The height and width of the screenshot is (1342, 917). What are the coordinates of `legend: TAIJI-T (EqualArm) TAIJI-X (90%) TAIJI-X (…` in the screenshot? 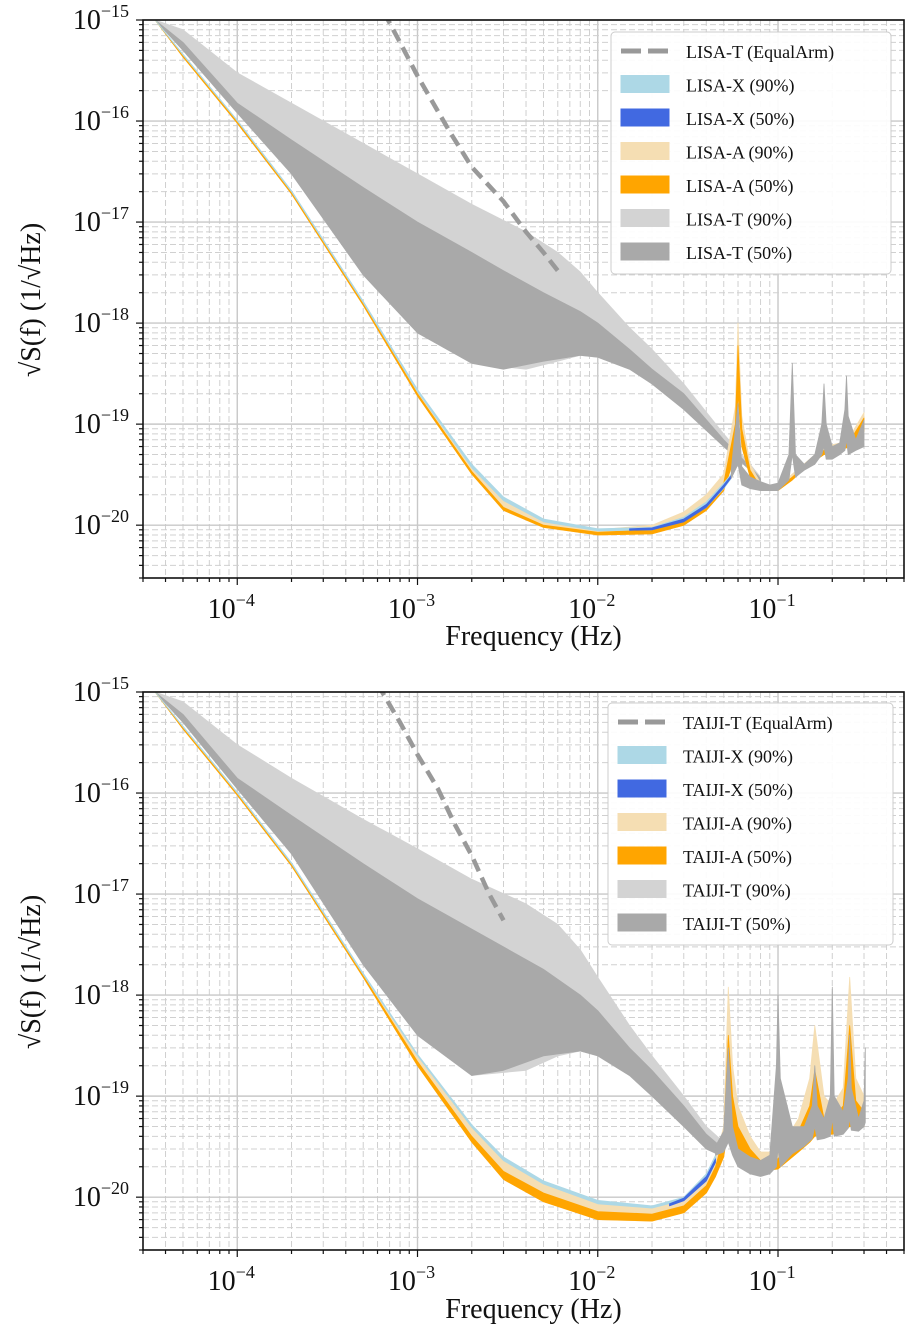 It's located at (750, 824).